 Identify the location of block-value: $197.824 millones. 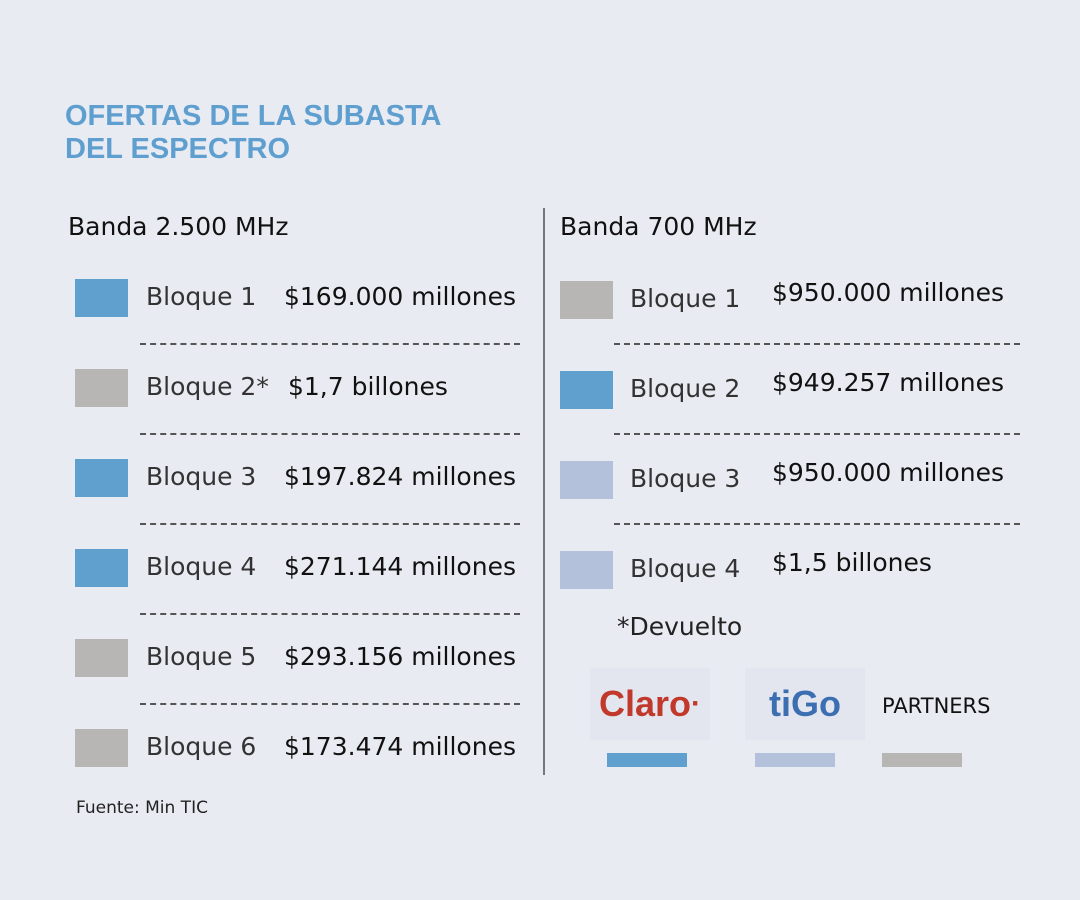
(400, 476).